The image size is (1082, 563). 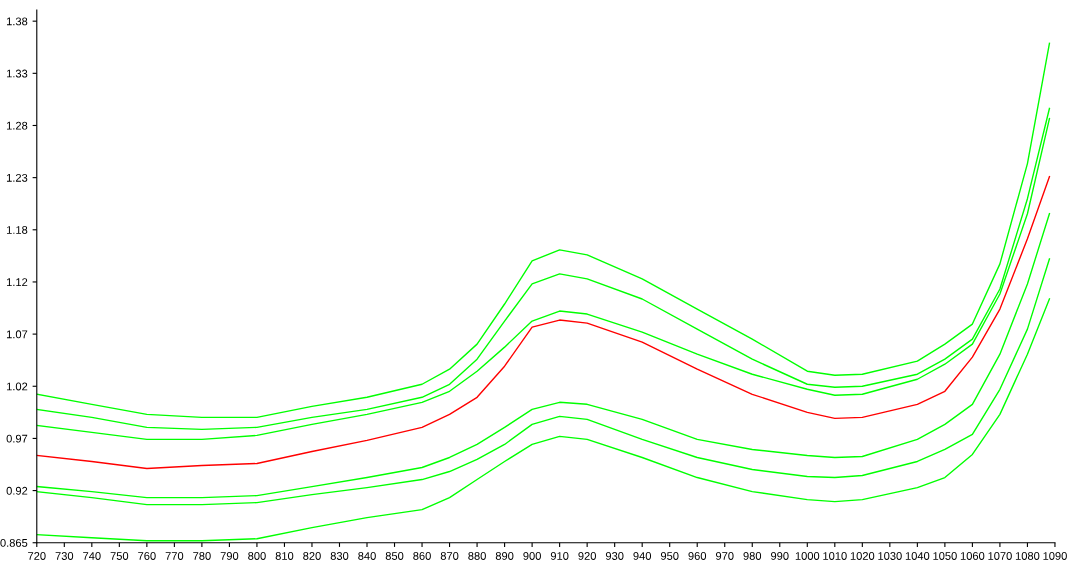 What do you see at coordinates (394, 556) in the screenshot?
I see `x-tick-label: 850` at bounding box center [394, 556].